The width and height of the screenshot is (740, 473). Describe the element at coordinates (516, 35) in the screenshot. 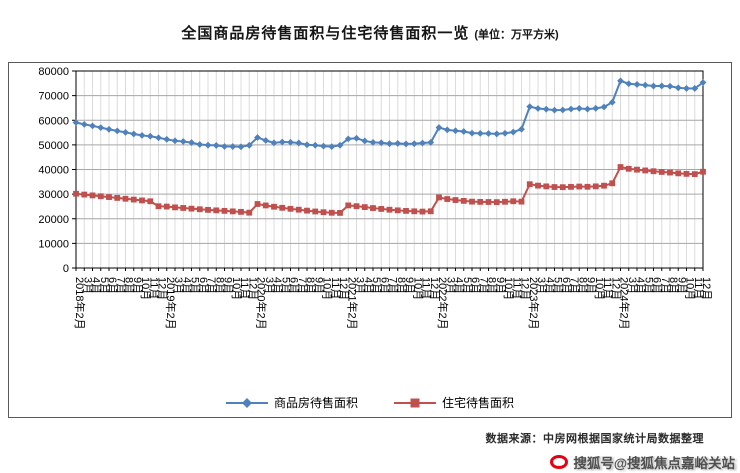

I see `chart-unit-label: (单位：万平方米)` at that location.